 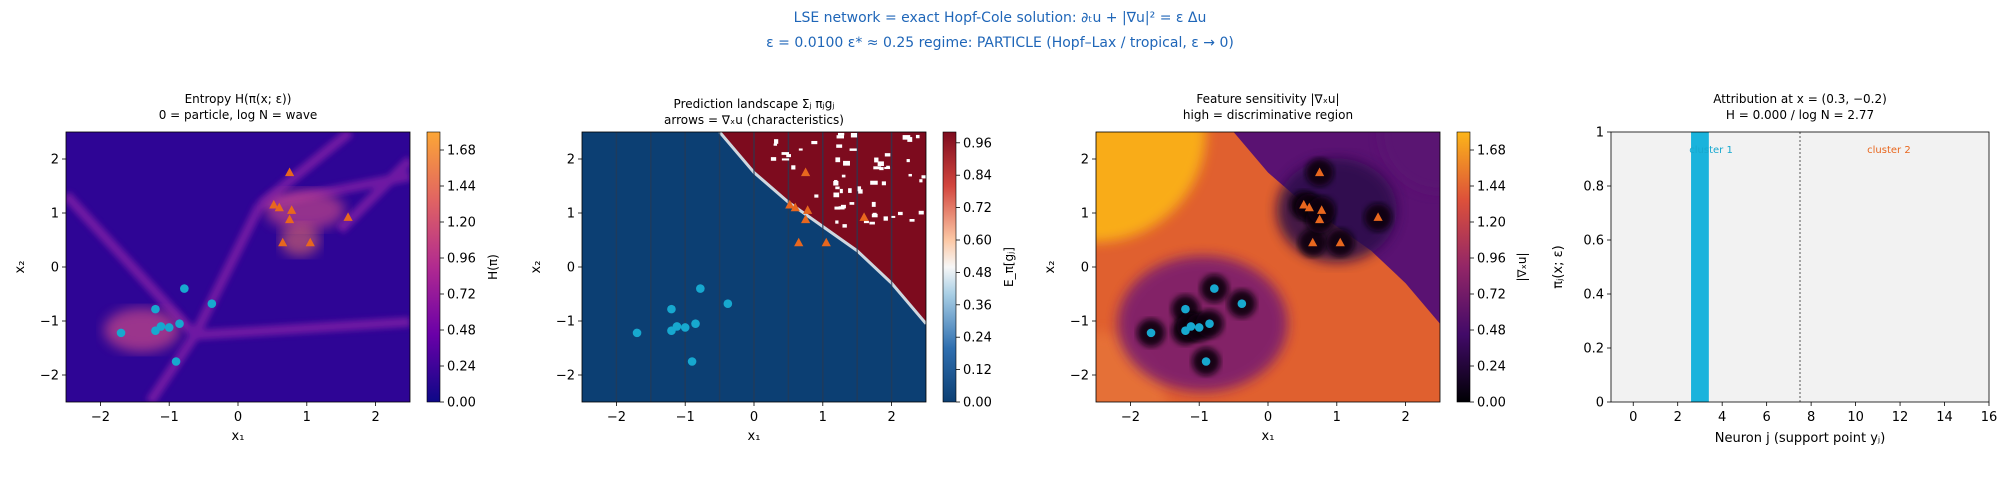 What do you see at coordinates (571, 214) in the screenshot?
I see `panel2-ytick-label: 1` at bounding box center [571, 214].